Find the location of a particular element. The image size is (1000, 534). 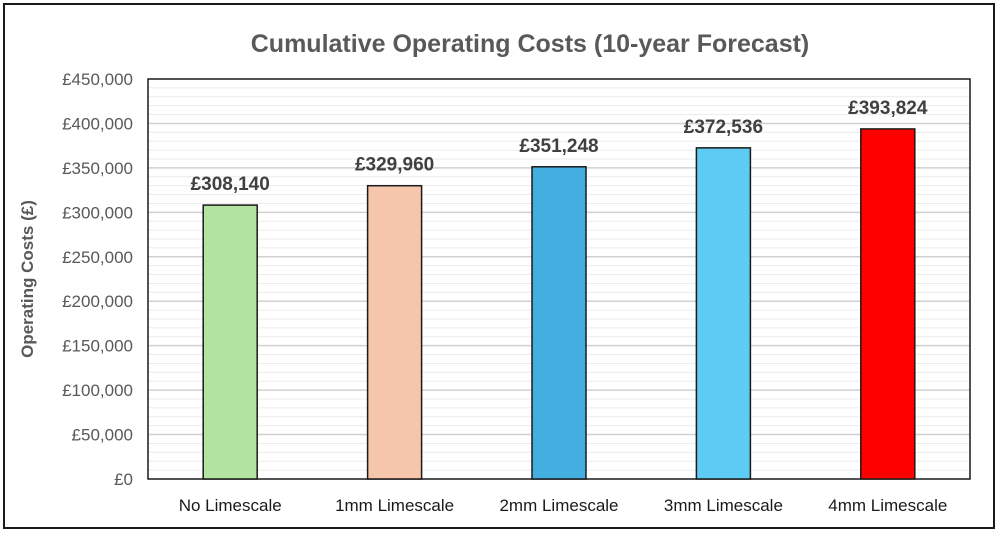

data-label: £351,248 is located at coordinates (558, 146).